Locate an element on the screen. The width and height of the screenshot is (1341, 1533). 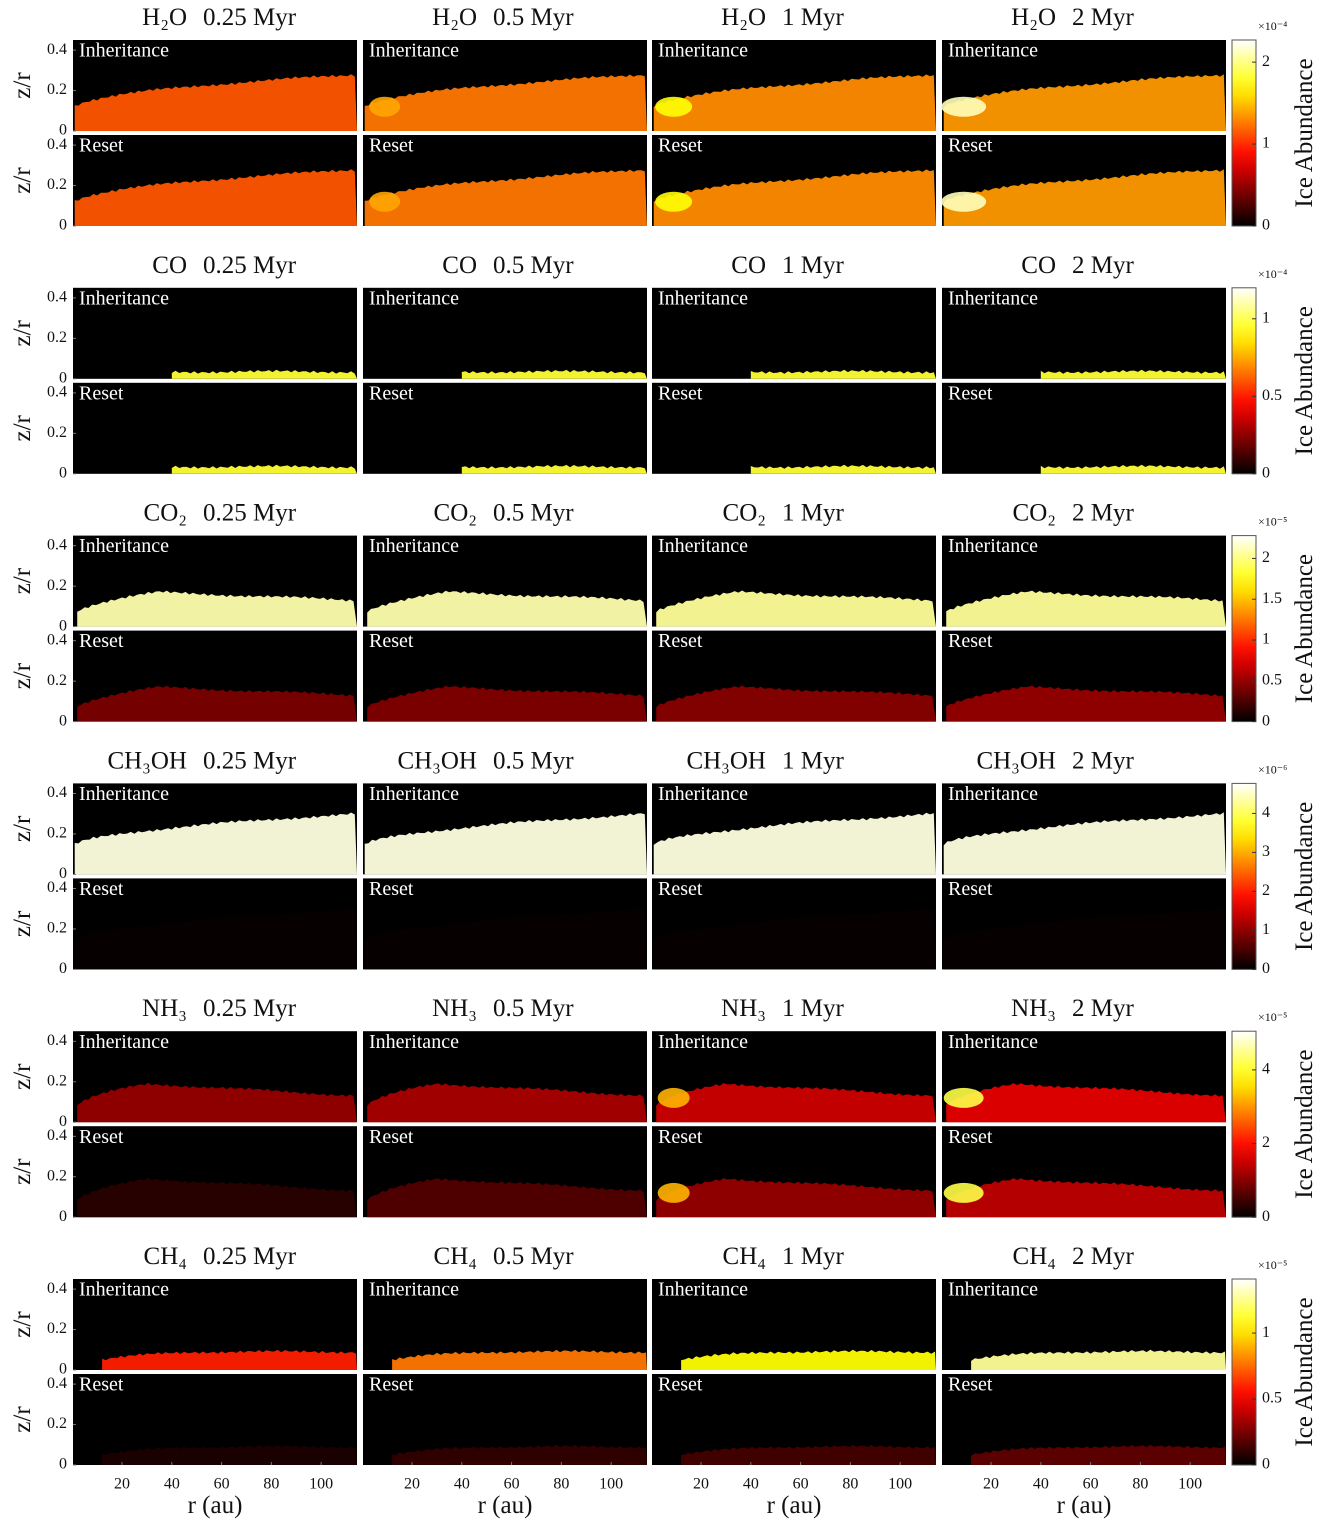
time-title: 0.25 Myr is located at coordinates (250, 513).